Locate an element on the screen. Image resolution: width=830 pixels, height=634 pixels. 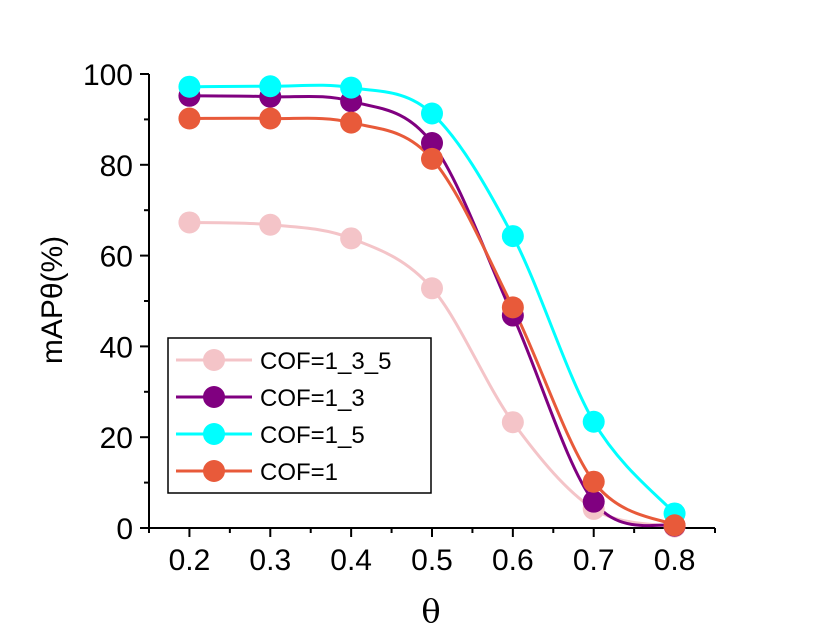
y-tick-label: 100 is located at coordinates (108, 75).